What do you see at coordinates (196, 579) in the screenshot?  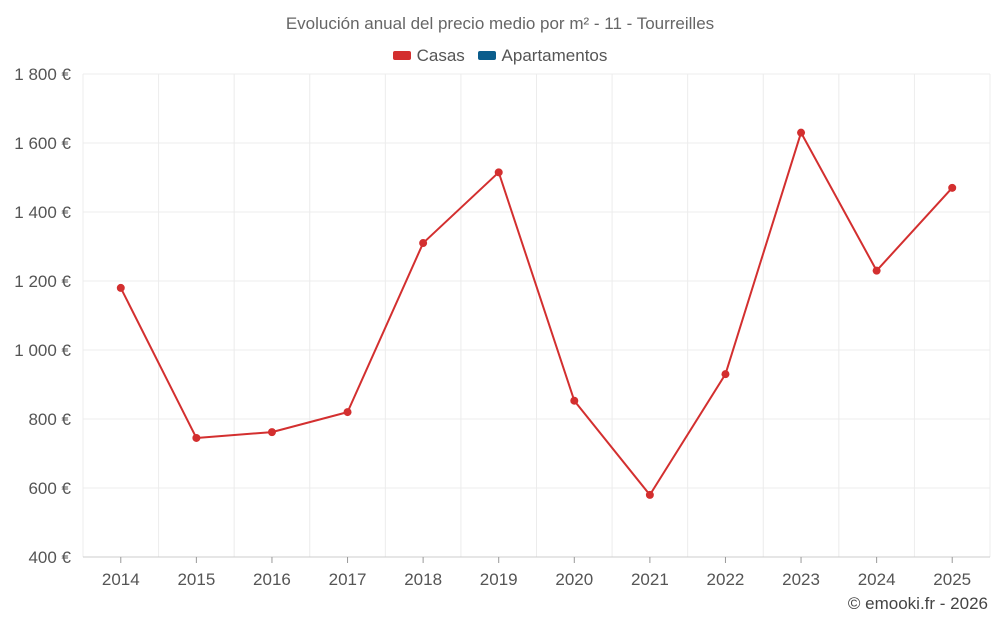 I see `x-tick-label: 2015` at bounding box center [196, 579].